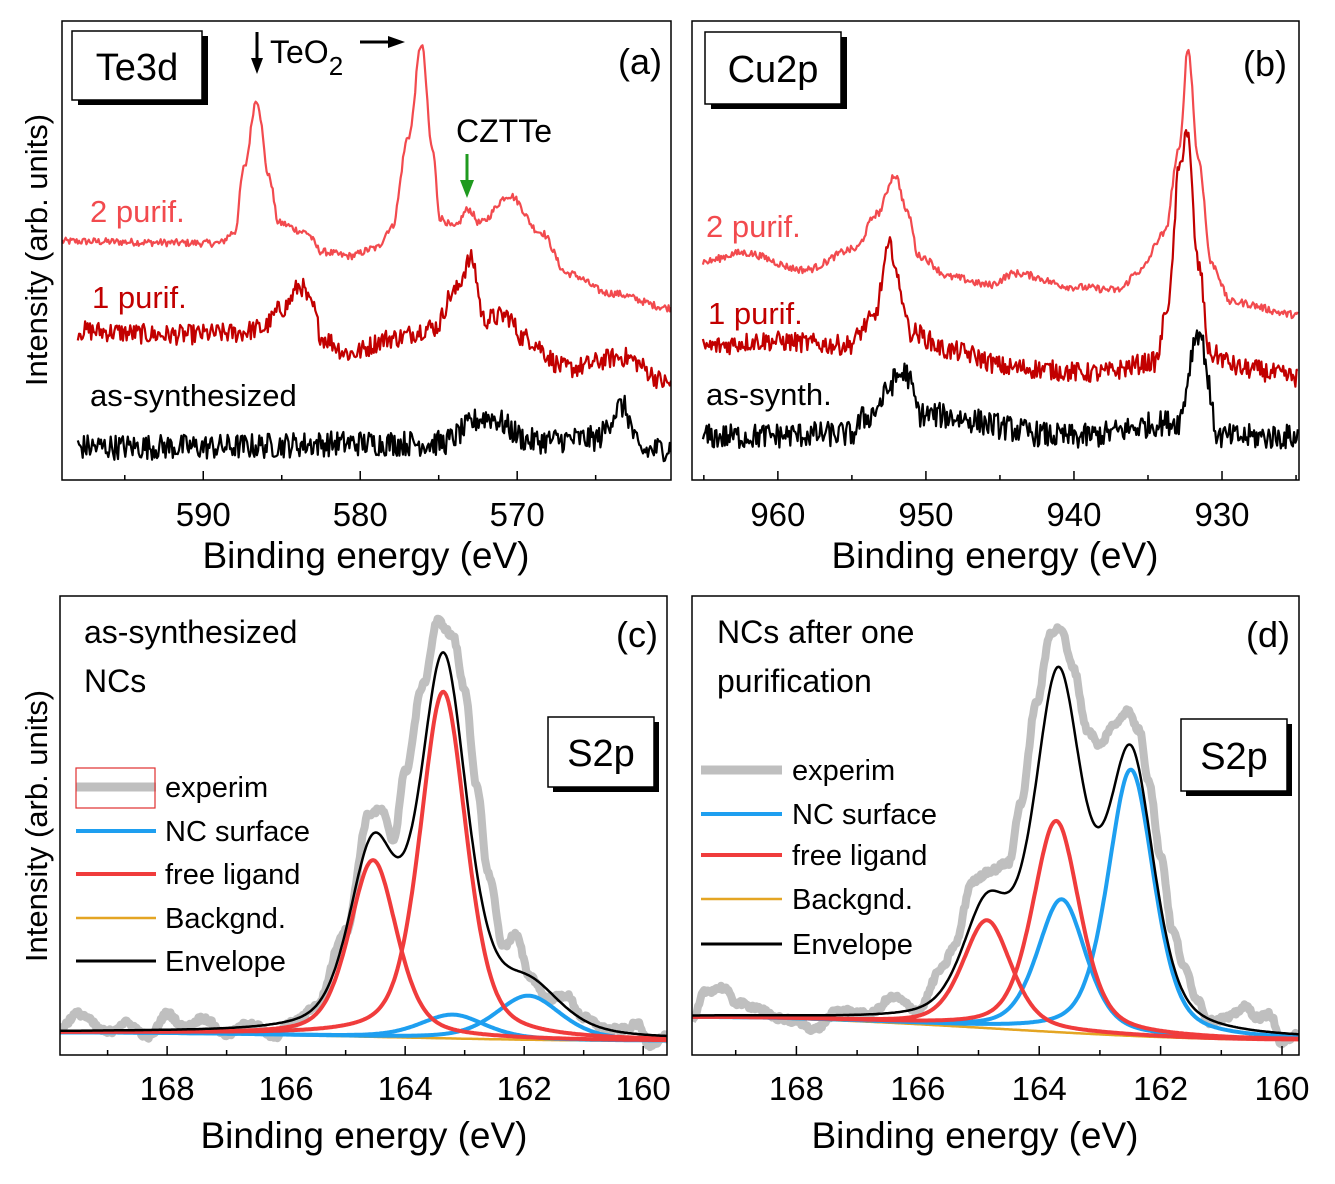 The image size is (1335, 1184). I want to click on panel-letter-c: (c), so click(637, 634).